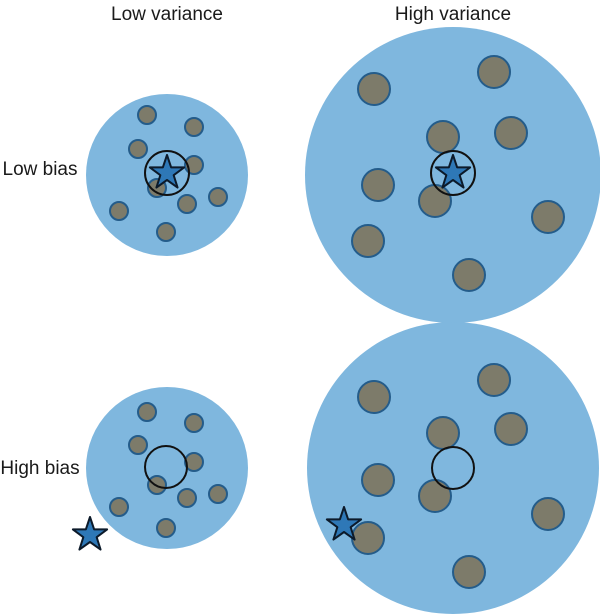  Describe the element at coordinates (40, 169) in the screenshot. I see `row-label-low-bias: Low bias` at that location.